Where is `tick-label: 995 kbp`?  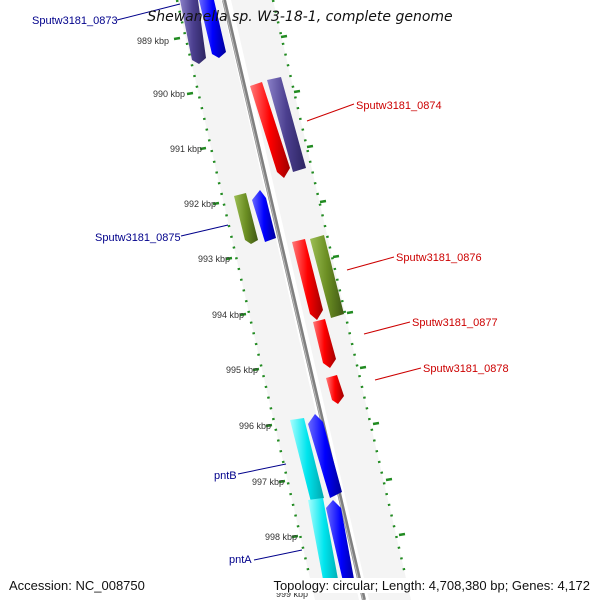
tick-label: 995 kbp is located at coordinates (242, 370).